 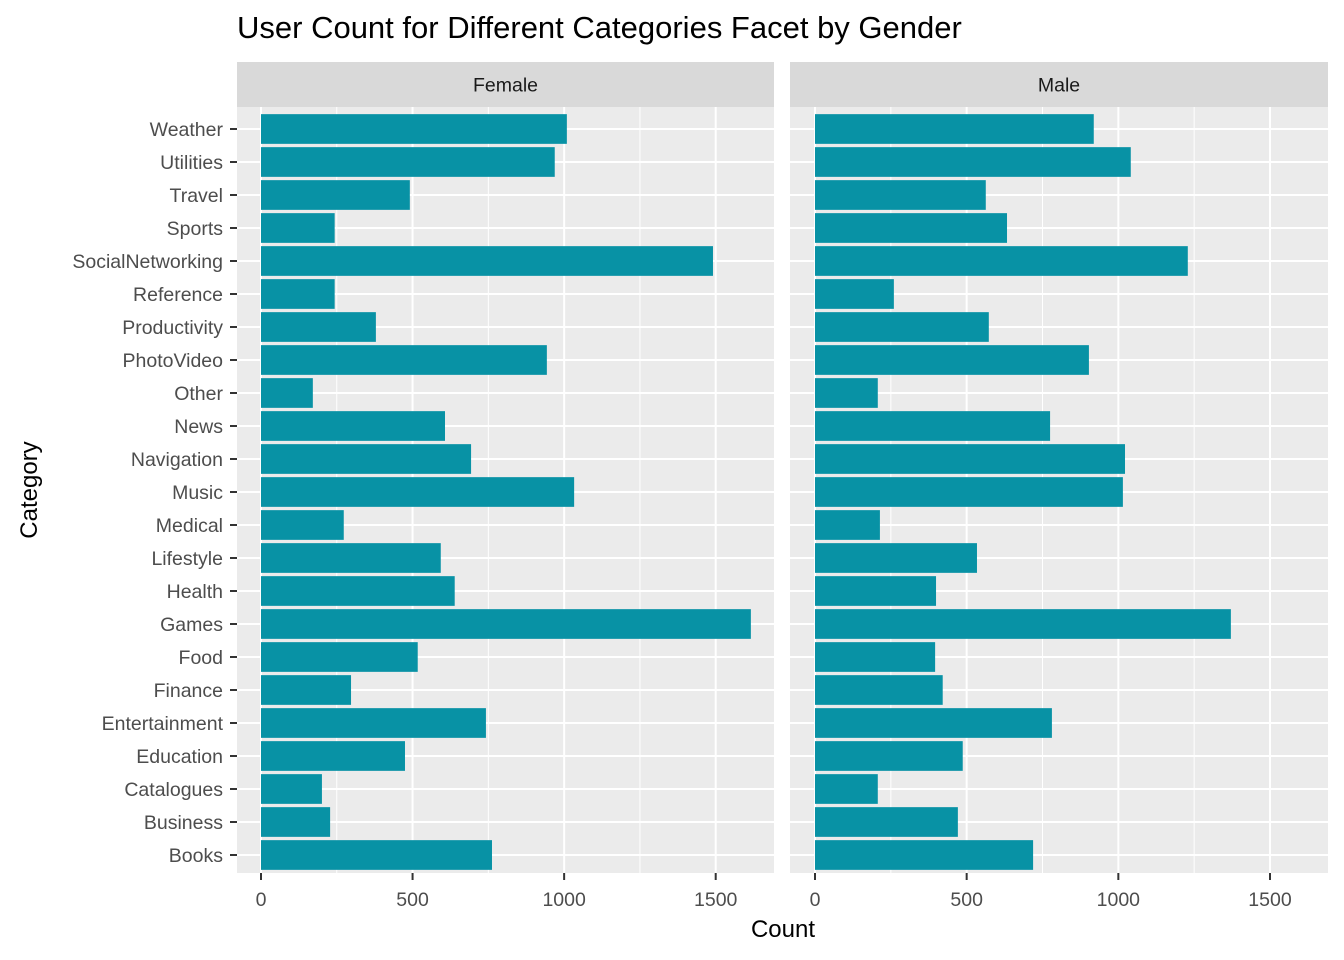 I want to click on bar-male-photovideo, so click(x=952, y=360).